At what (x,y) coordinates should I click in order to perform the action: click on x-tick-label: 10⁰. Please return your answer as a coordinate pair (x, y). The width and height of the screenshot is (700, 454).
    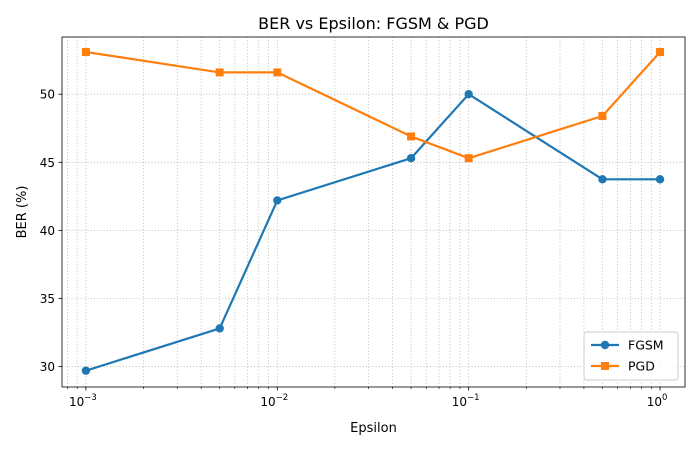
    Looking at the image, I should click on (657, 401).